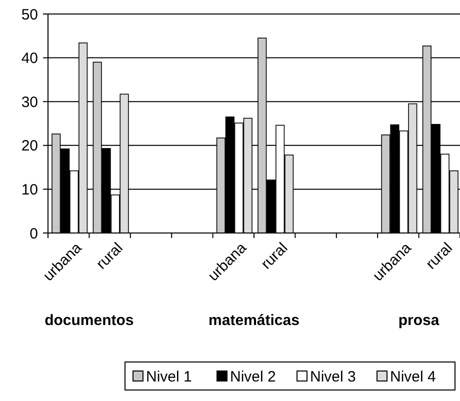 The image size is (460, 401). I want to click on text: documentos, so click(89, 320).